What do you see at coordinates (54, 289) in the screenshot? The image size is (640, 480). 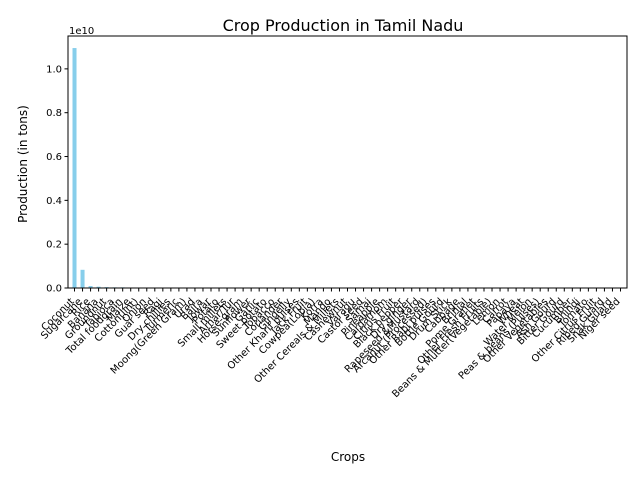 I see `y-tick-label: 0.0` at bounding box center [54, 289].